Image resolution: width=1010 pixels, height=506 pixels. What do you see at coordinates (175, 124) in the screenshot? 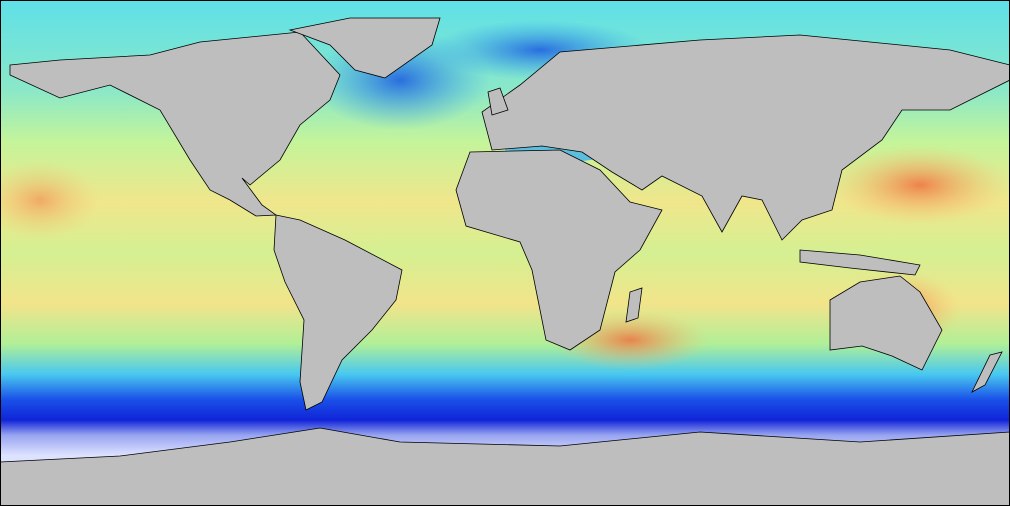
I see `north-america` at bounding box center [175, 124].